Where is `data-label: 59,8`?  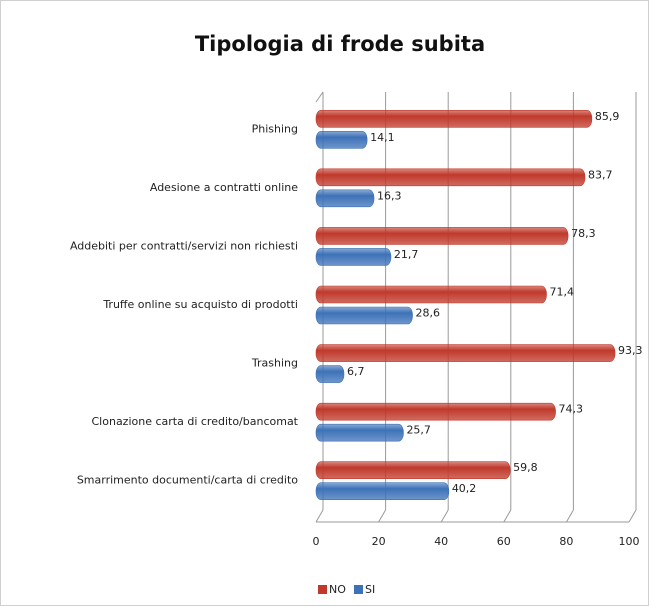
data-label: 59,8 is located at coordinates (525, 467).